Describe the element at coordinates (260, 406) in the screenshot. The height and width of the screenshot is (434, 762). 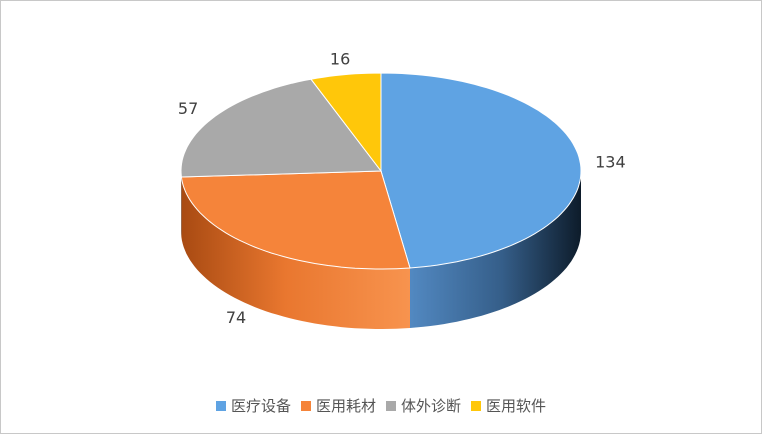
I see `legend-label: 医疗设备` at that location.